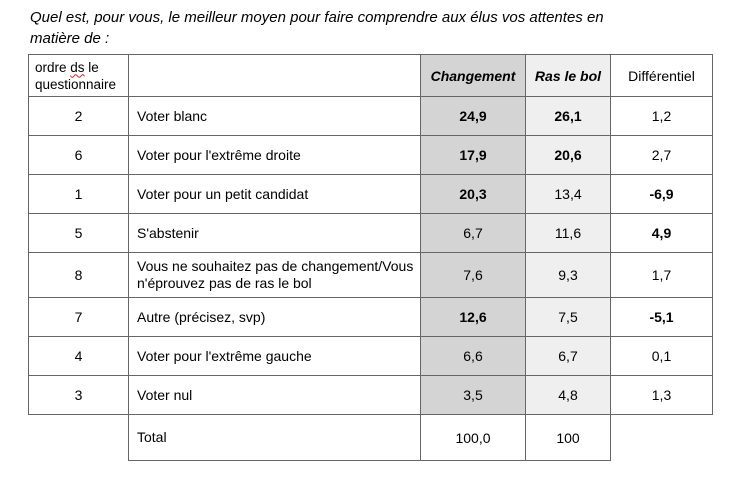 This screenshot has width=754, height=486. What do you see at coordinates (274, 317) in the screenshot?
I see `cell-label: Autre (précisez, svp)` at bounding box center [274, 317].